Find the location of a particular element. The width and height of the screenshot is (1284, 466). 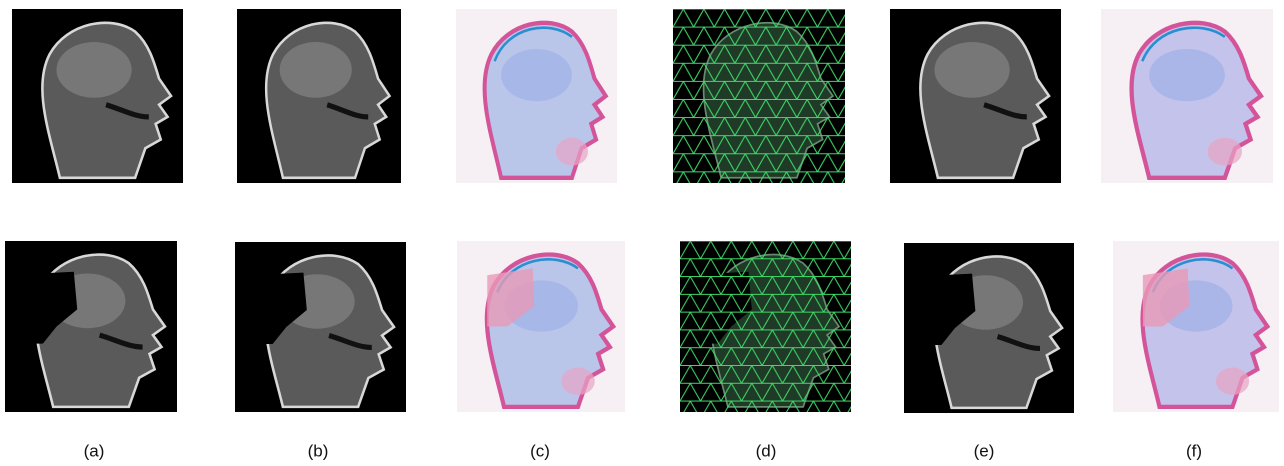

panel-label: (c) is located at coordinates (540, 450).